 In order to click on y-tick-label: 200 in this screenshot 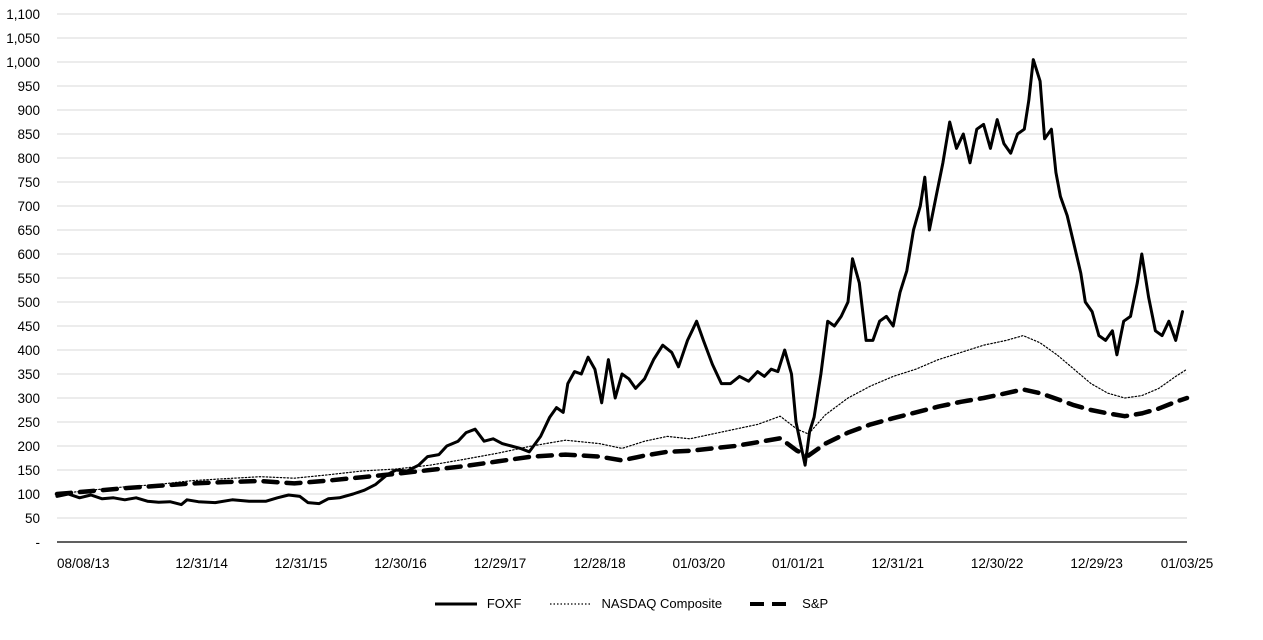, I will do `click(28, 446)`.